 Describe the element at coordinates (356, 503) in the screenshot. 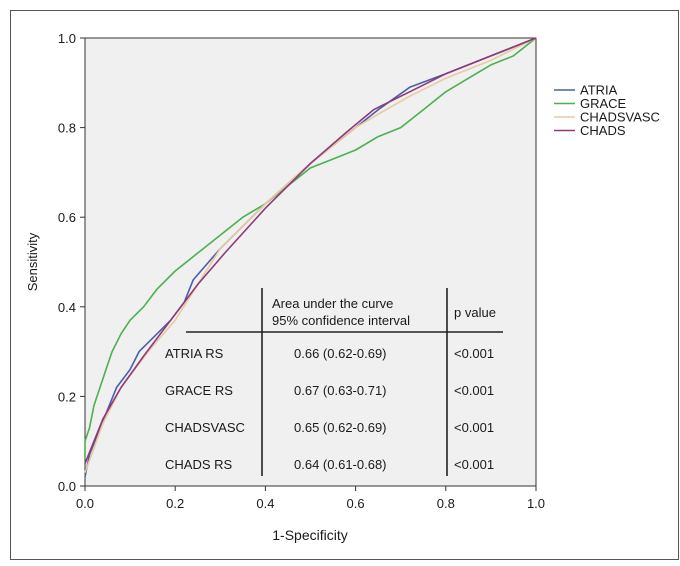

I see `x-tick-label: 0.6` at that location.